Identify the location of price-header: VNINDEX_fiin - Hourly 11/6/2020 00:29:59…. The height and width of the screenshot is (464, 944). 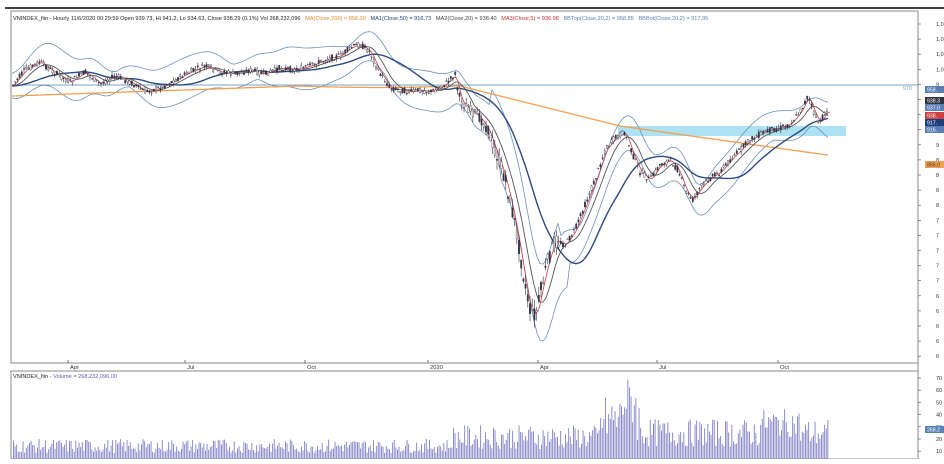
(360, 19).